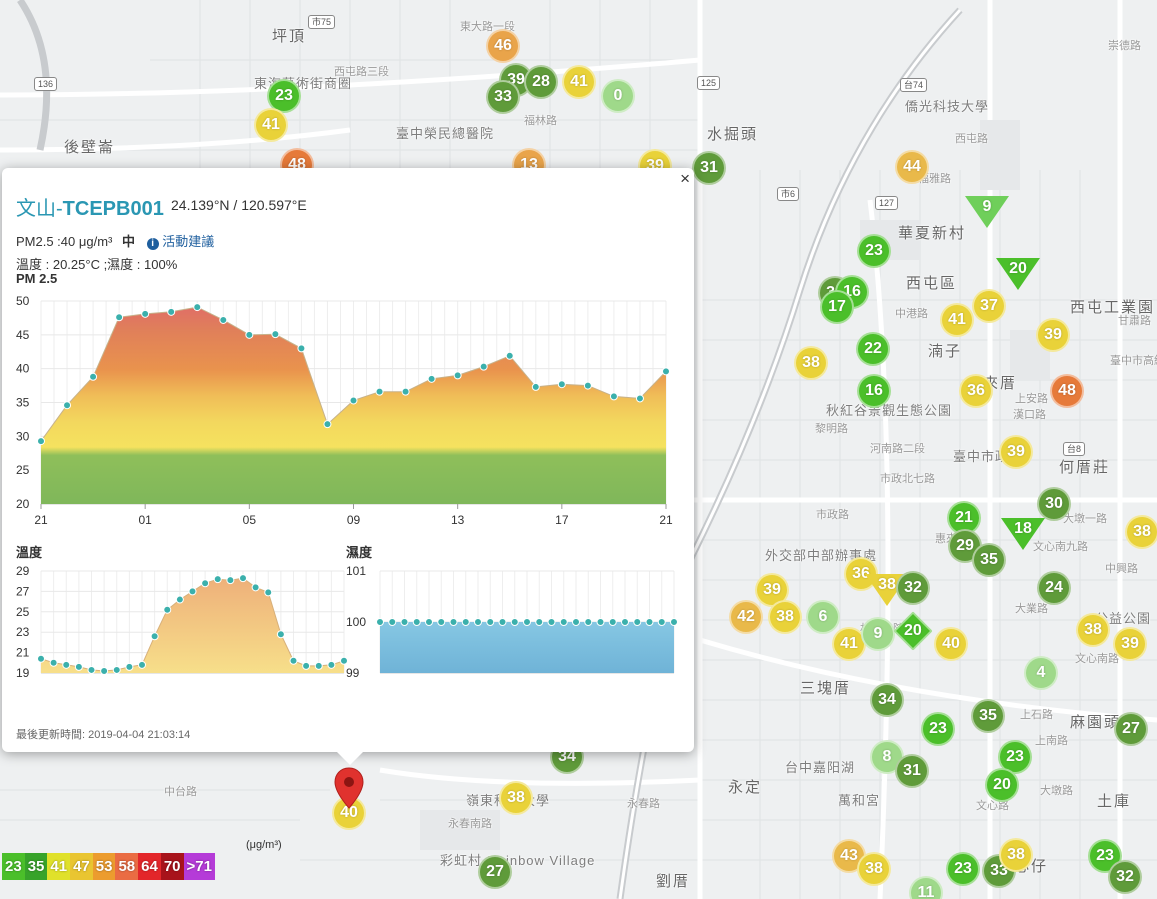 The image size is (1157, 899). What do you see at coordinates (745, 787) in the screenshot?
I see `map-label: 永定` at bounding box center [745, 787].